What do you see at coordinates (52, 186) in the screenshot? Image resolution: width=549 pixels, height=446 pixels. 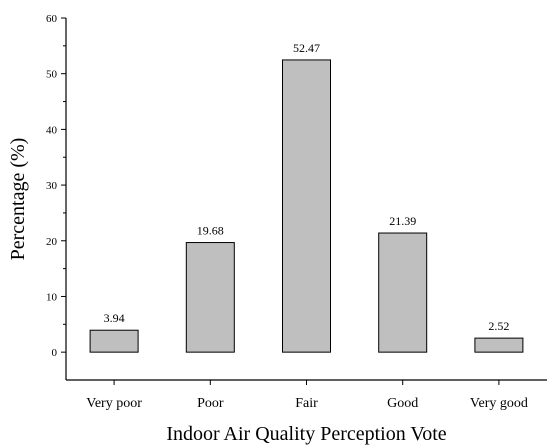 I see `y-tick-label: 30` at bounding box center [52, 186].